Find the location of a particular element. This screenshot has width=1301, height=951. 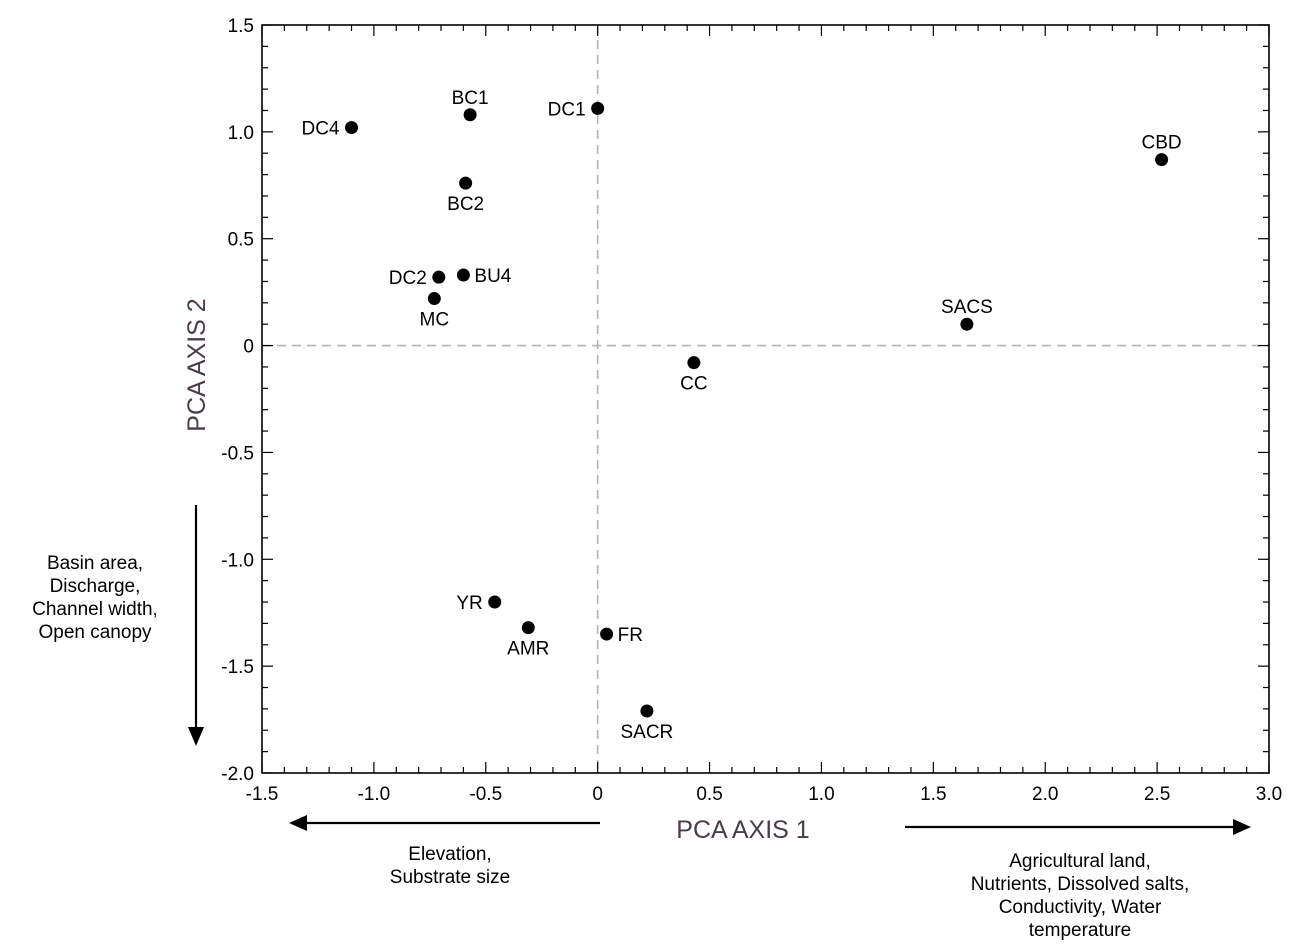

y-tick-label: 1.0 is located at coordinates (241, 133).